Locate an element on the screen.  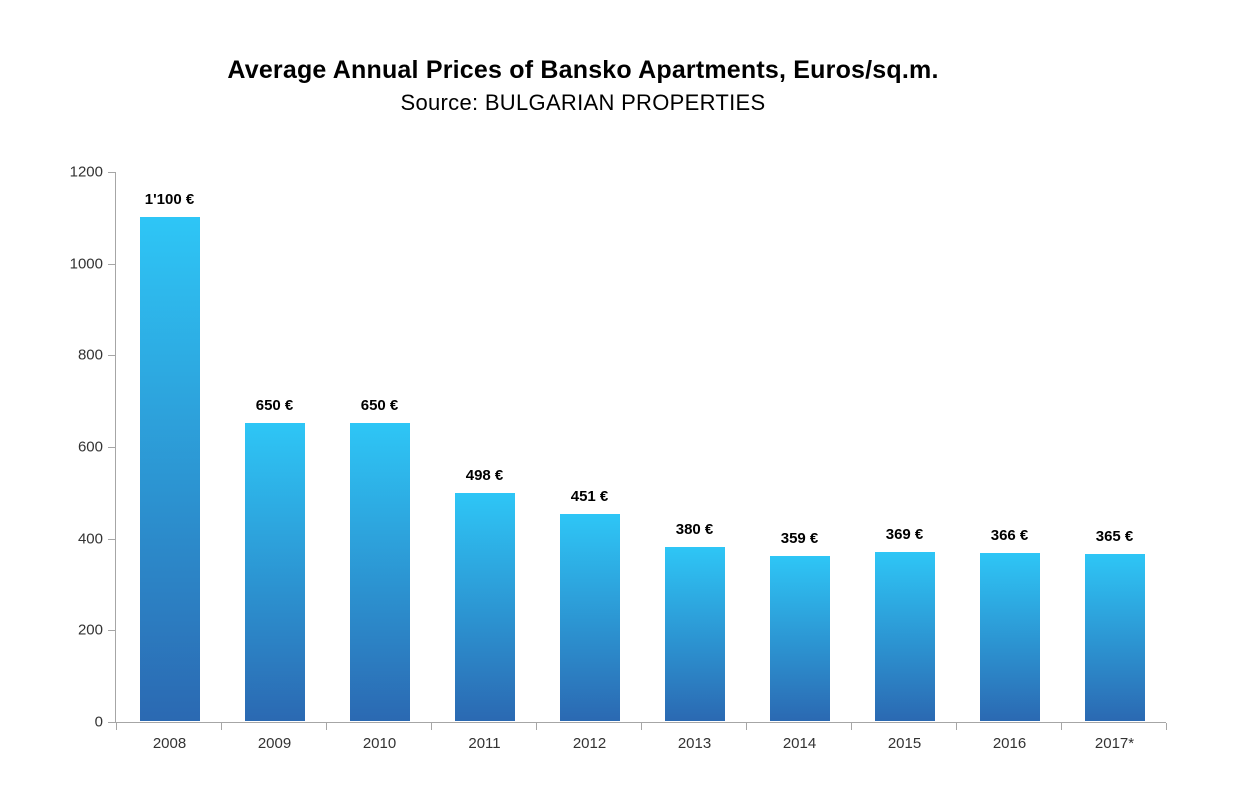
bar-slot: 650 € 2009 is located at coordinates (274, 461).